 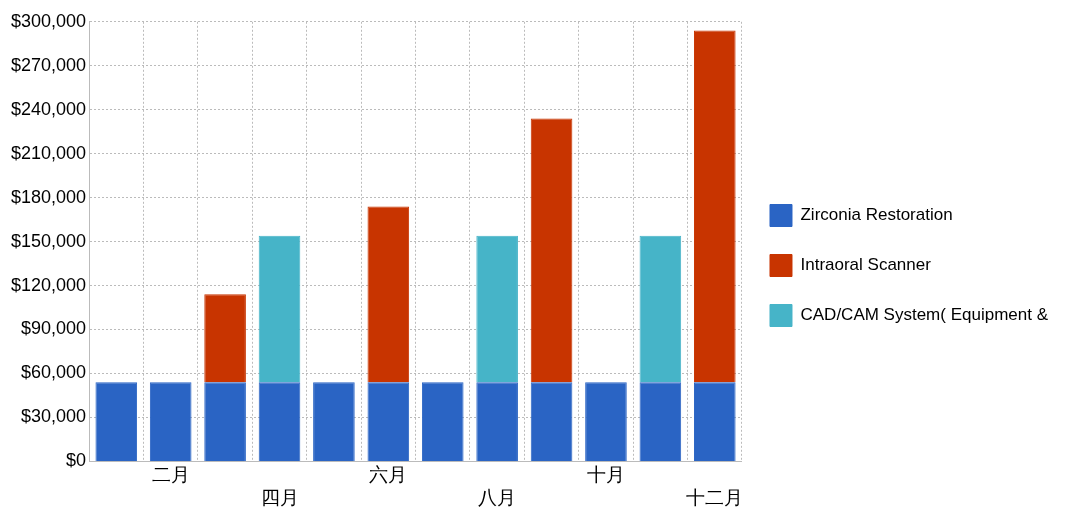 I want to click on y-tick-label: $180,000, so click(x=49, y=196).